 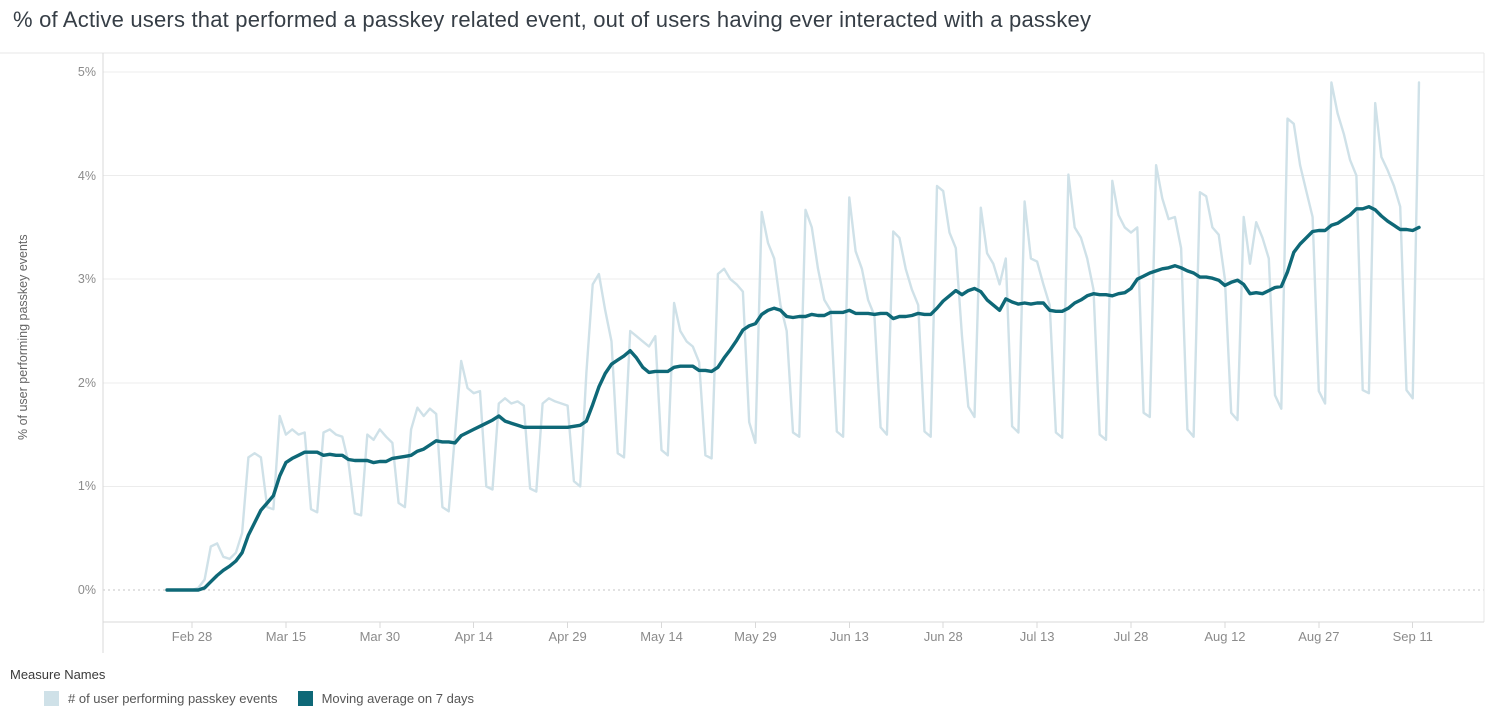 I want to click on legend-item-moving-average: Moving average on 7 days, so click(x=386, y=698).